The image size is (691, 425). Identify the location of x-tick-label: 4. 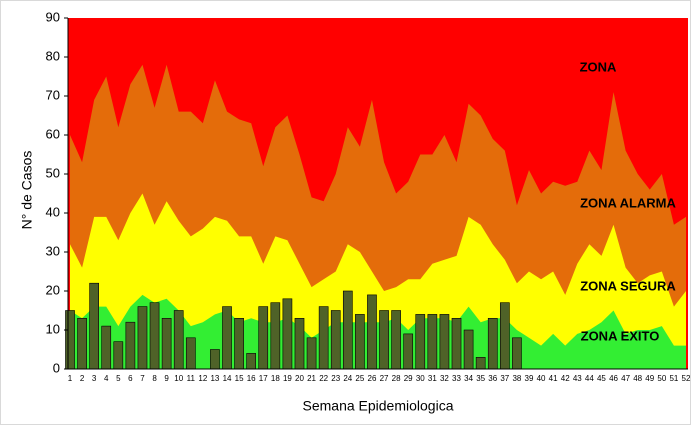
(106, 378).